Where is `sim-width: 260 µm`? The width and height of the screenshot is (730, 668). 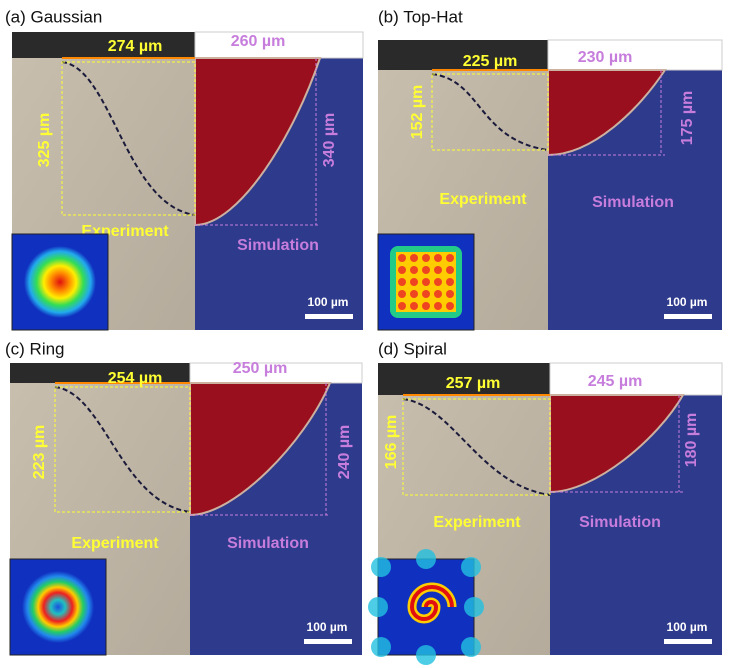 sim-width: 260 µm is located at coordinates (258, 41).